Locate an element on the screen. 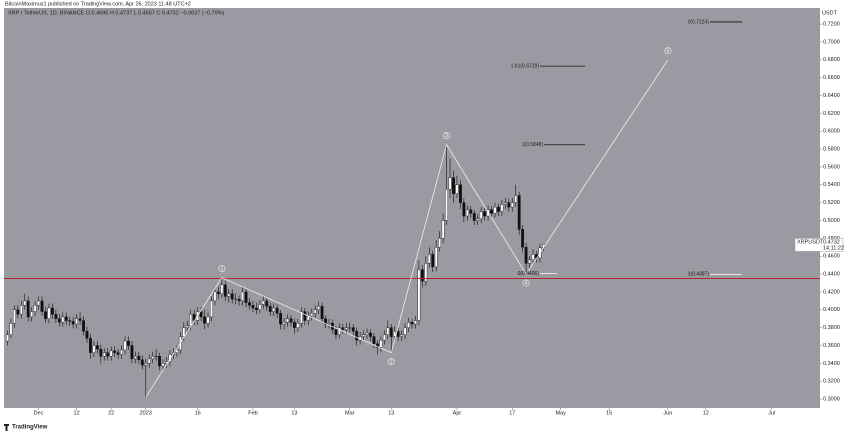 This screenshot has width=850, height=434. y-tick-label: 0.6600 is located at coordinates (831, 78).